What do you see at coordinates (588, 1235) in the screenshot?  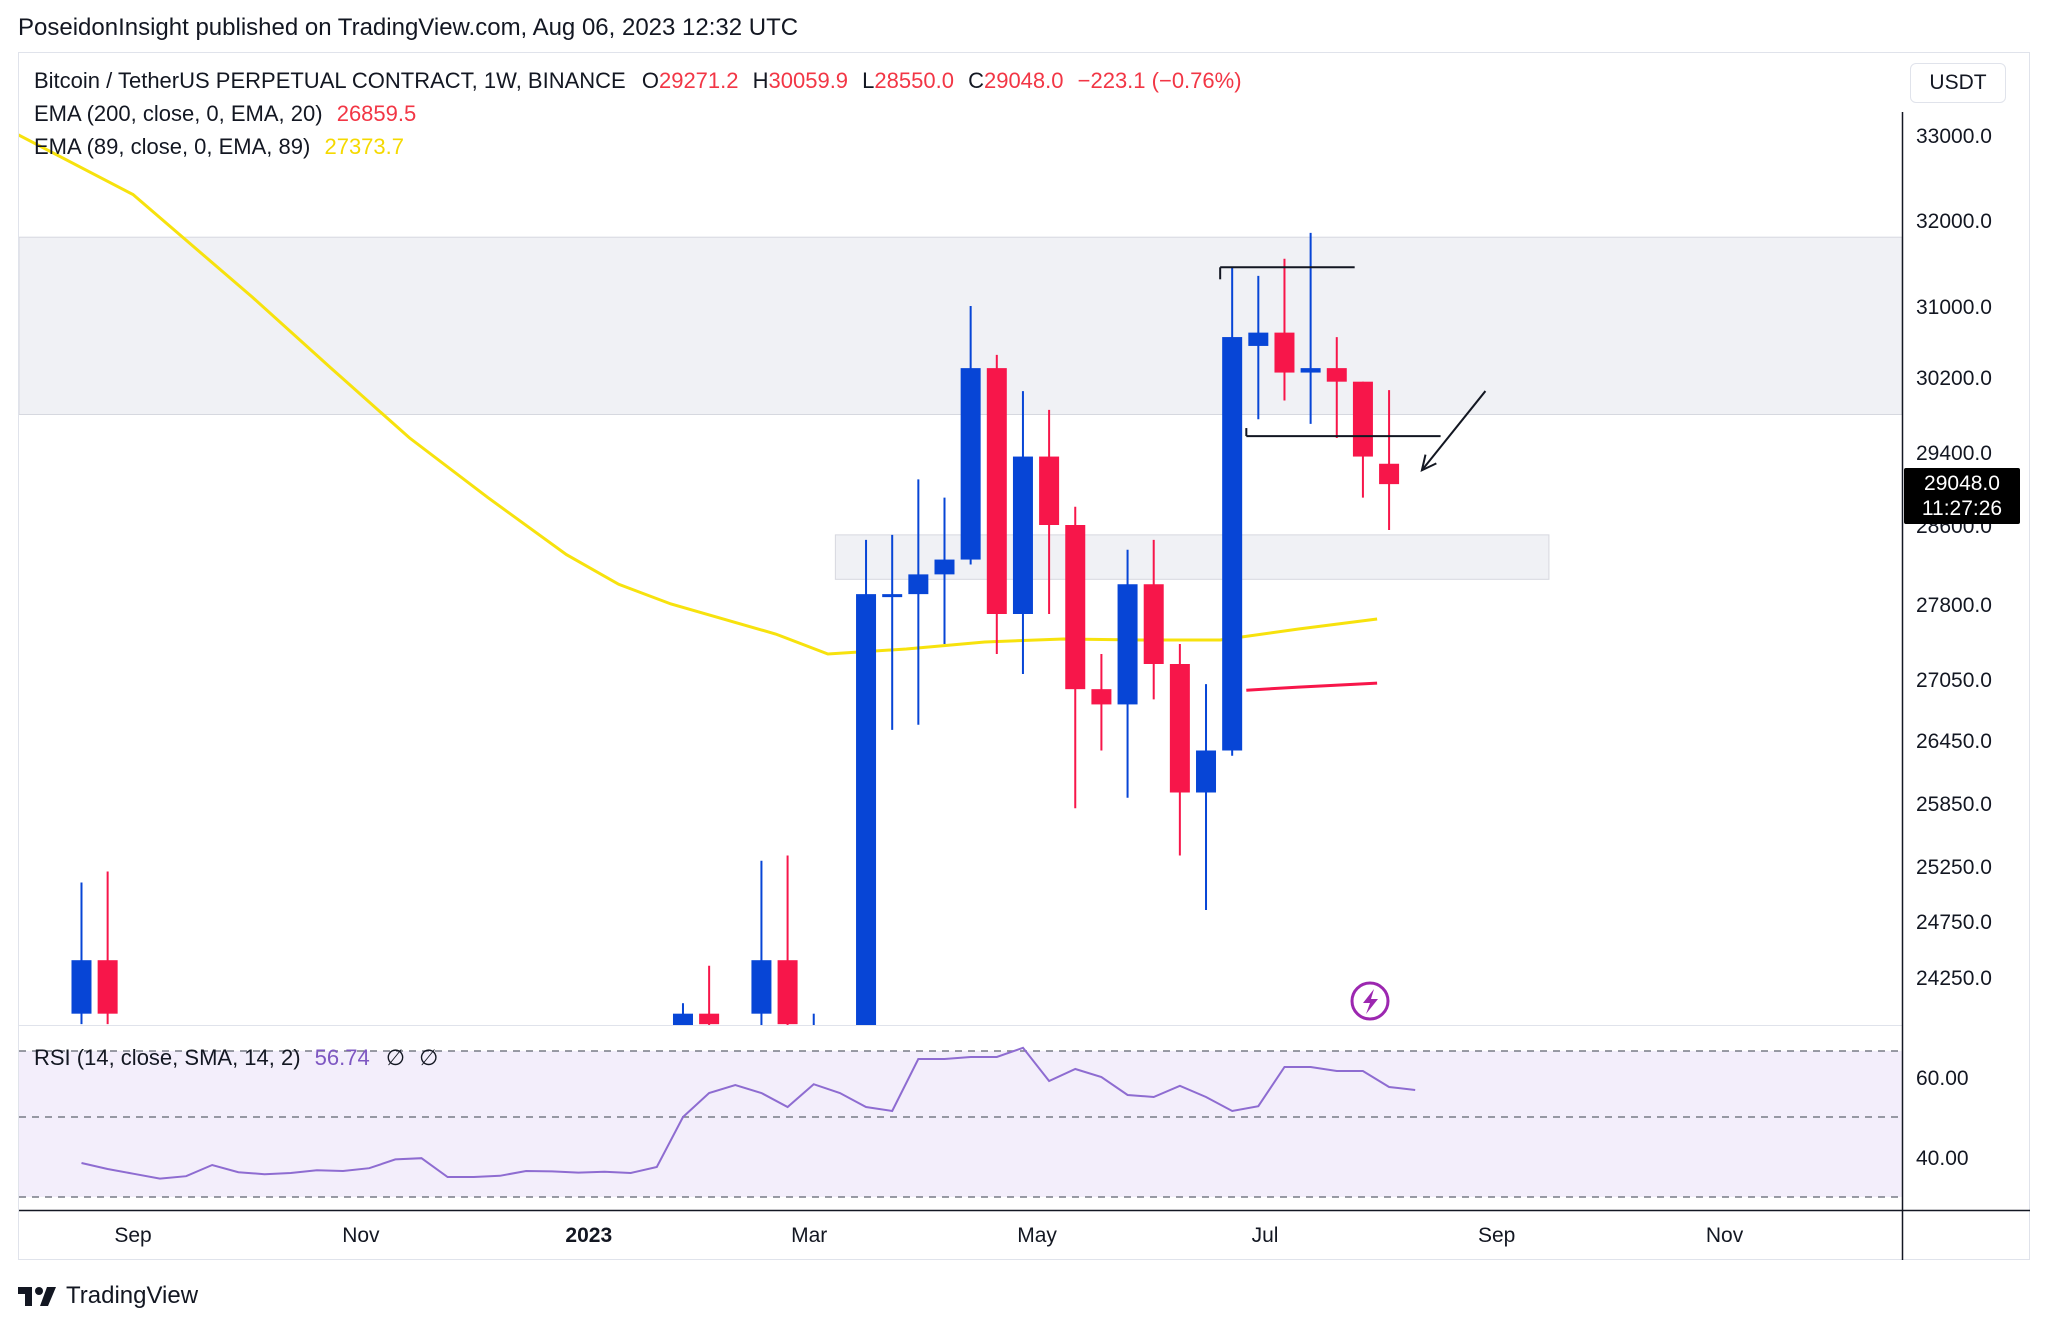 I see `time-tick-2: 2023` at bounding box center [588, 1235].